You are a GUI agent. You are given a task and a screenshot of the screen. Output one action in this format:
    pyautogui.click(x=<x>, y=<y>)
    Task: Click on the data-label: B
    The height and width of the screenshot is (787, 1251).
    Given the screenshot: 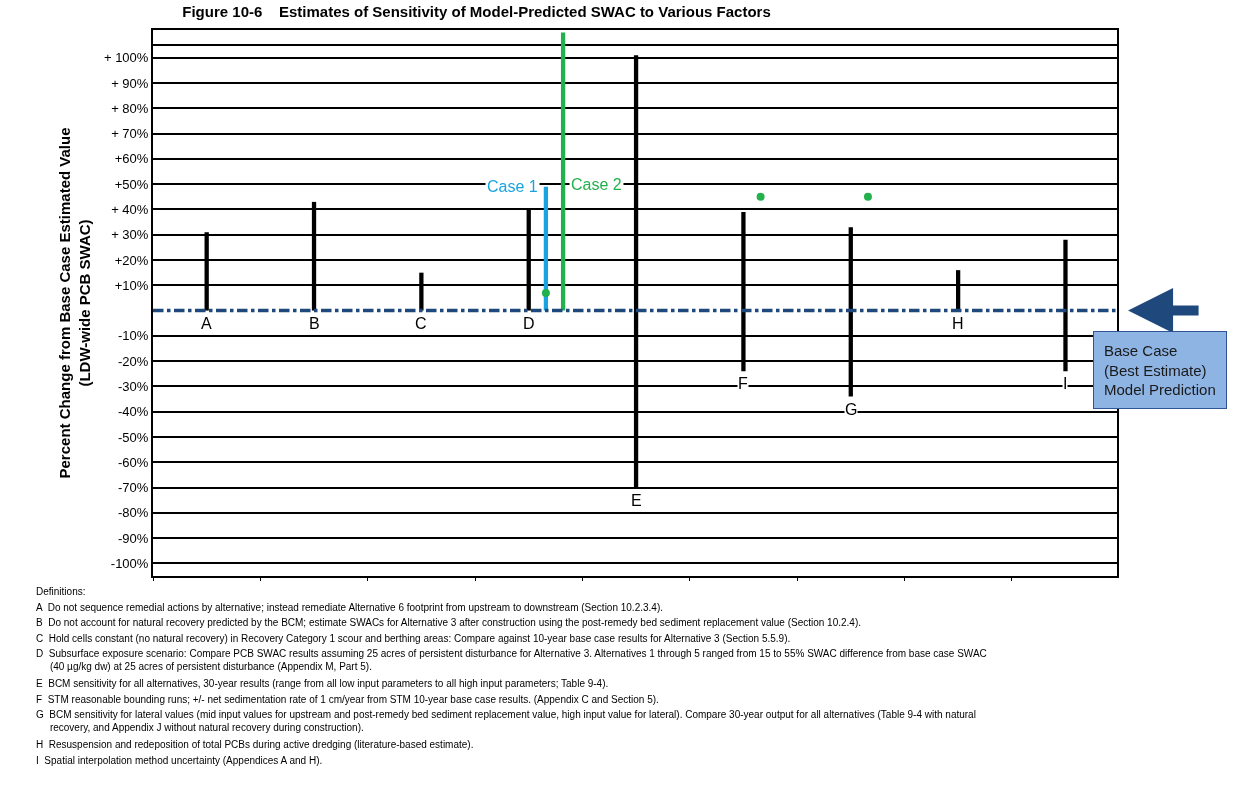 What is the action you would take?
    pyautogui.click(x=314, y=323)
    